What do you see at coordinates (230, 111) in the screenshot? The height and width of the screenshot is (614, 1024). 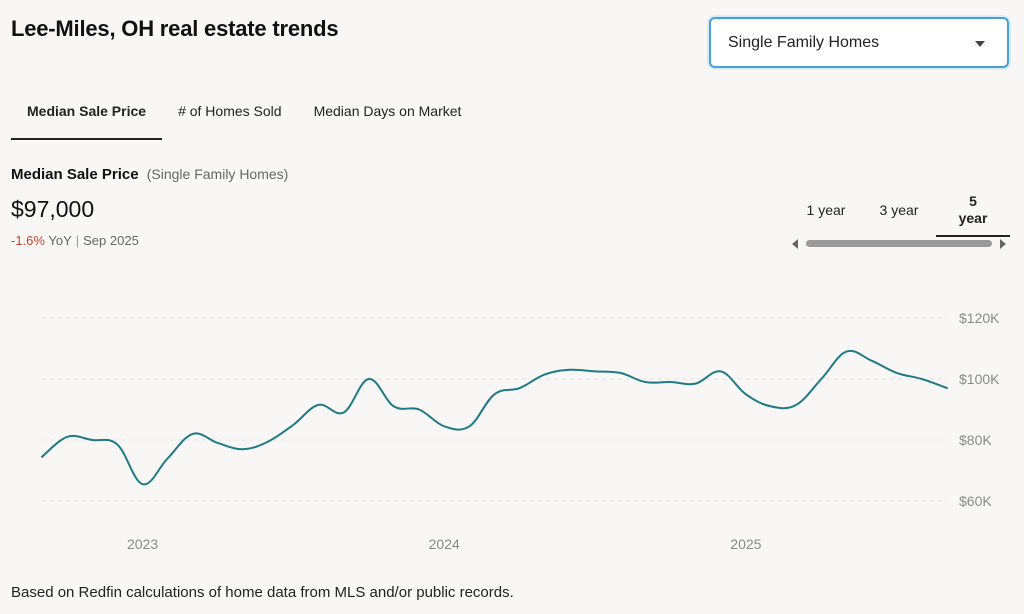 I see `tab-homes-sold: # of Homes Sold` at bounding box center [230, 111].